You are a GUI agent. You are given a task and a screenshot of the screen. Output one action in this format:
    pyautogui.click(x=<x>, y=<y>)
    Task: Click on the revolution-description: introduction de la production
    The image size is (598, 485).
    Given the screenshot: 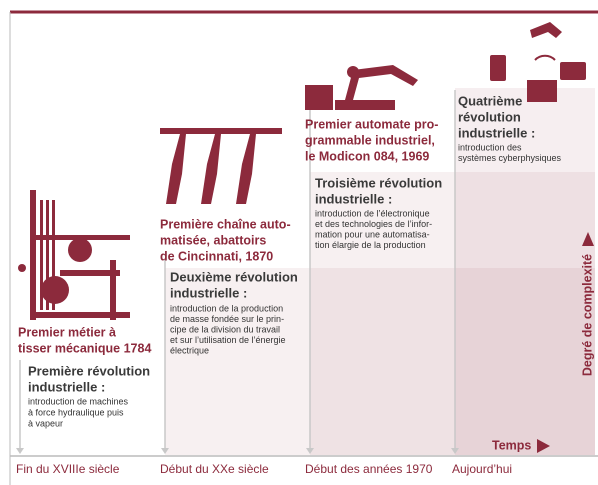 What is the action you would take?
    pyautogui.click(x=226, y=308)
    